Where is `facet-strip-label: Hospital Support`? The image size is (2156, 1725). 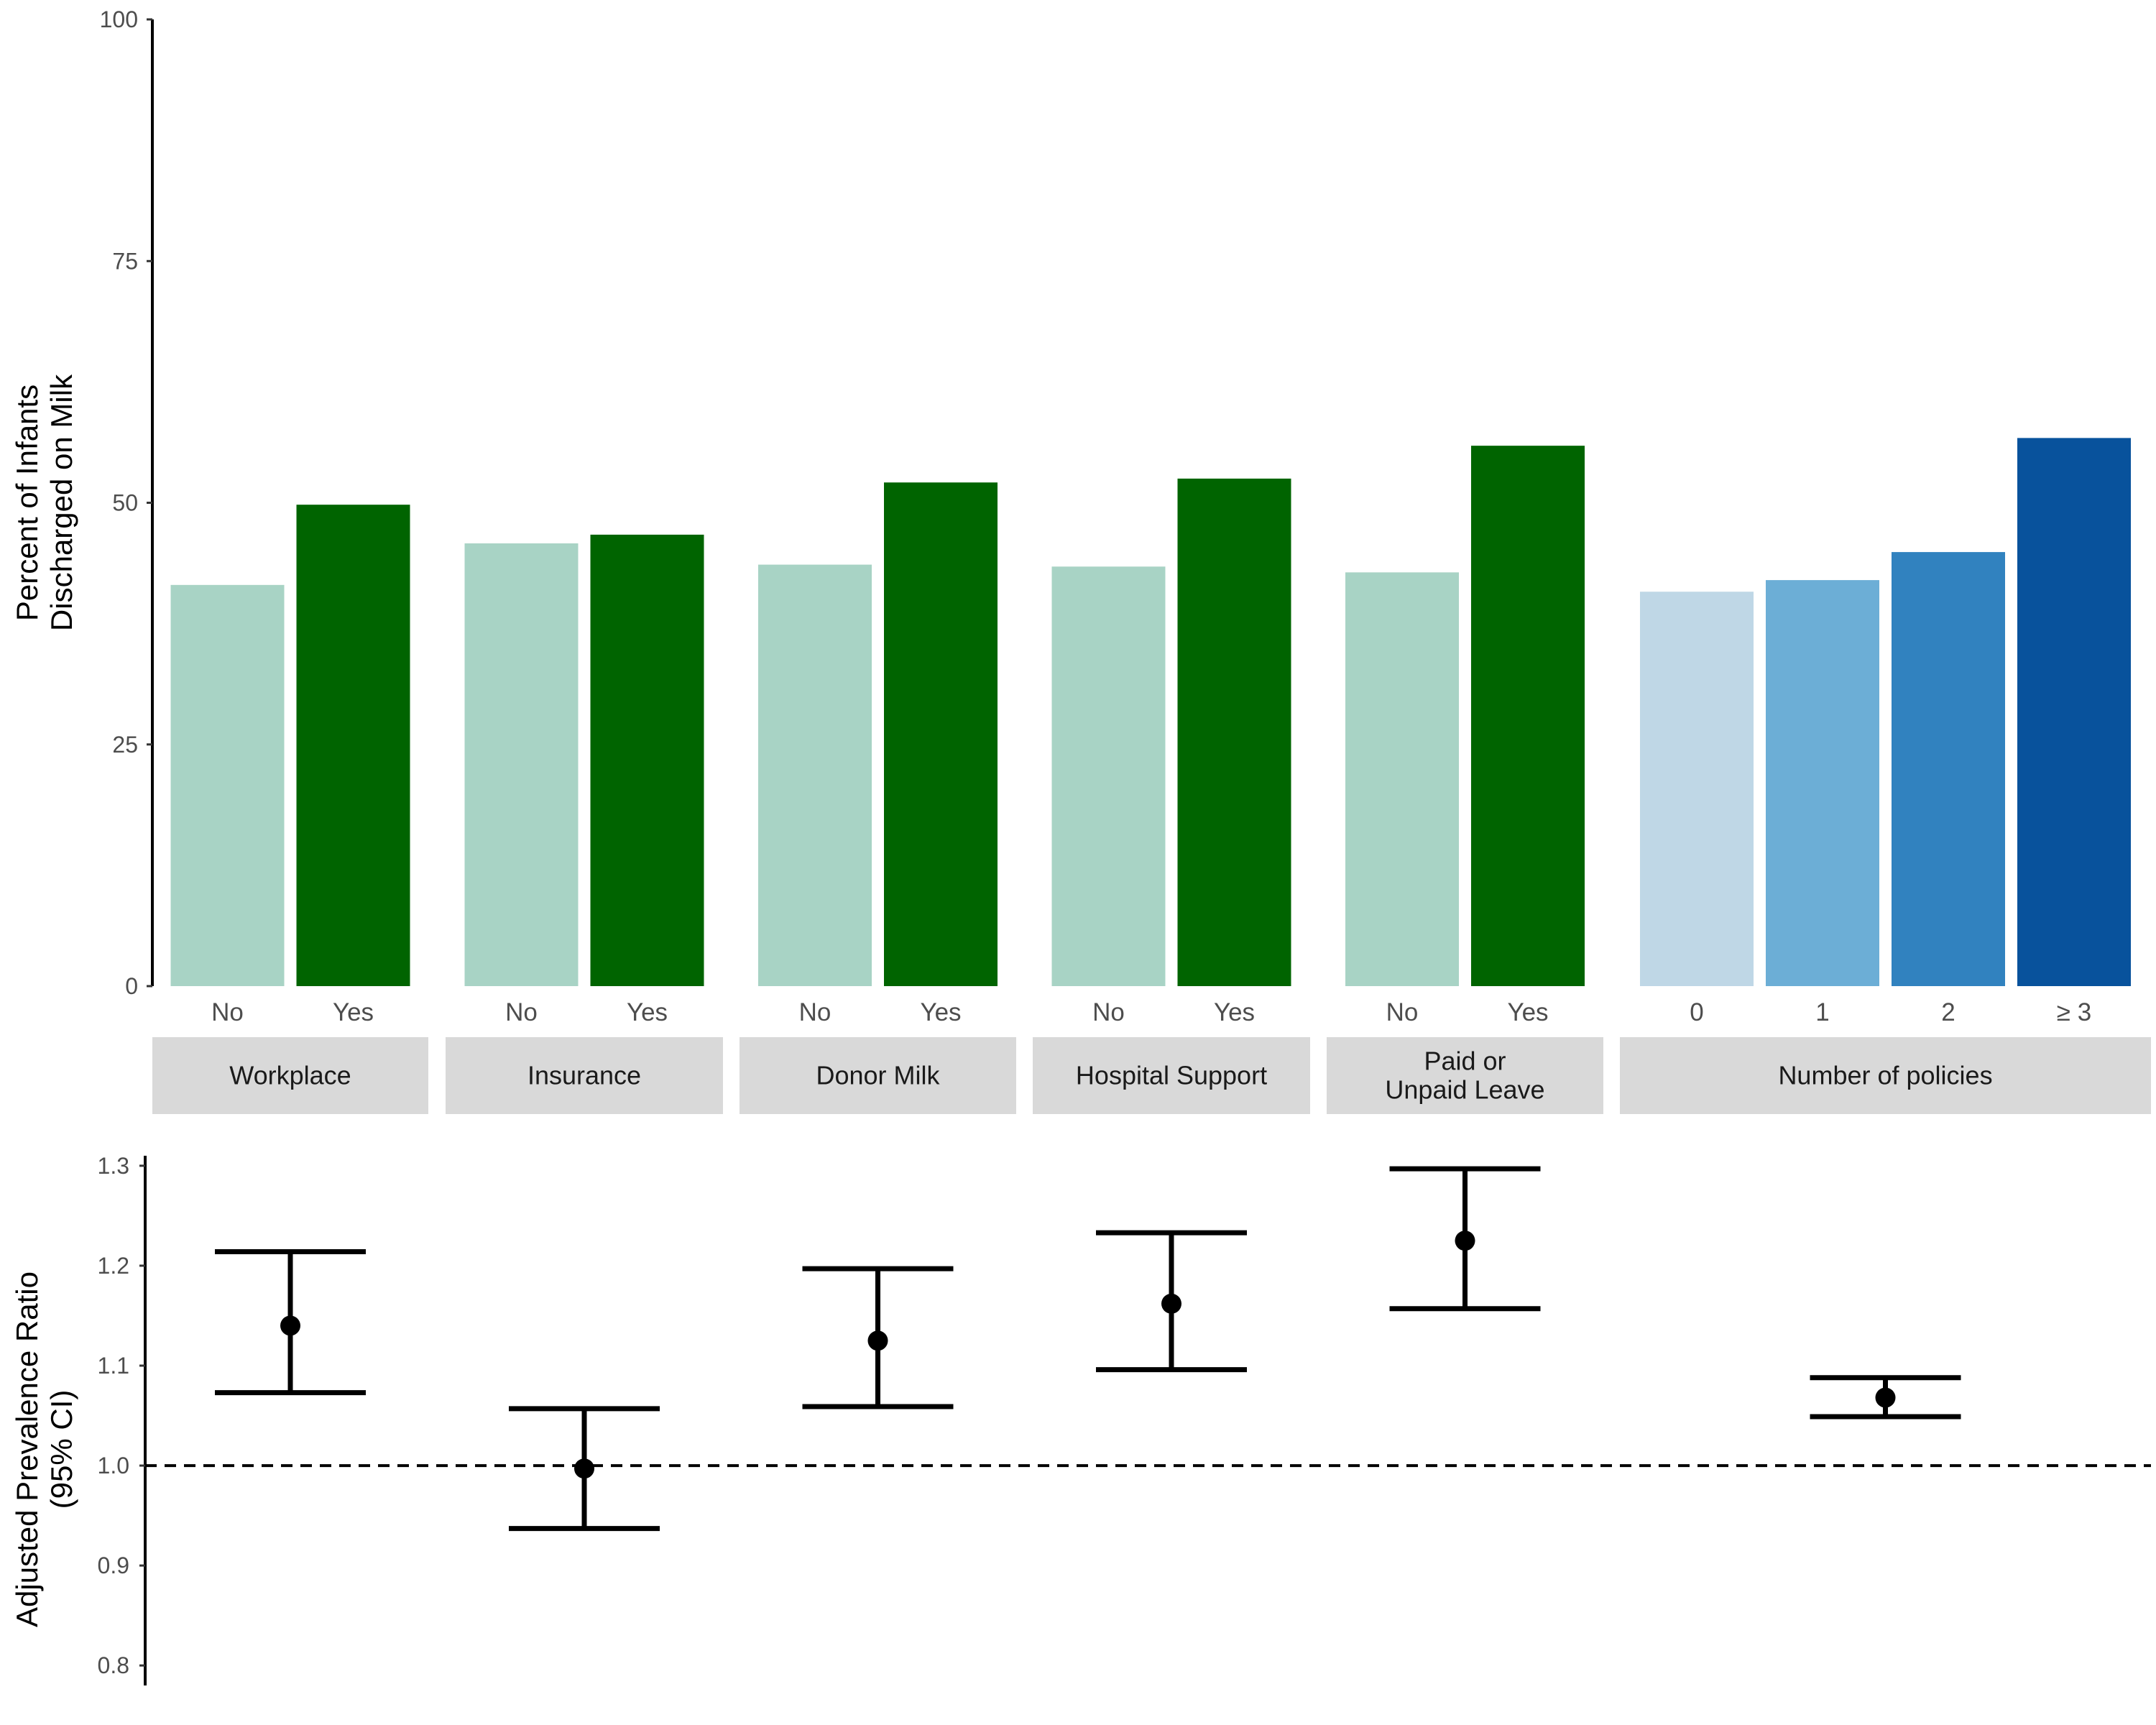 facet-strip-label: Hospital Support is located at coordinates (1171, 1075).